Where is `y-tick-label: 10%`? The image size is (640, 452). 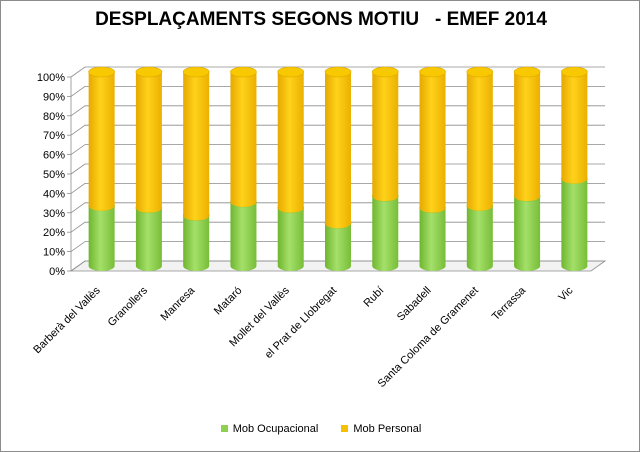 y-tick-label: 10% is located at coordinates (54, 253).